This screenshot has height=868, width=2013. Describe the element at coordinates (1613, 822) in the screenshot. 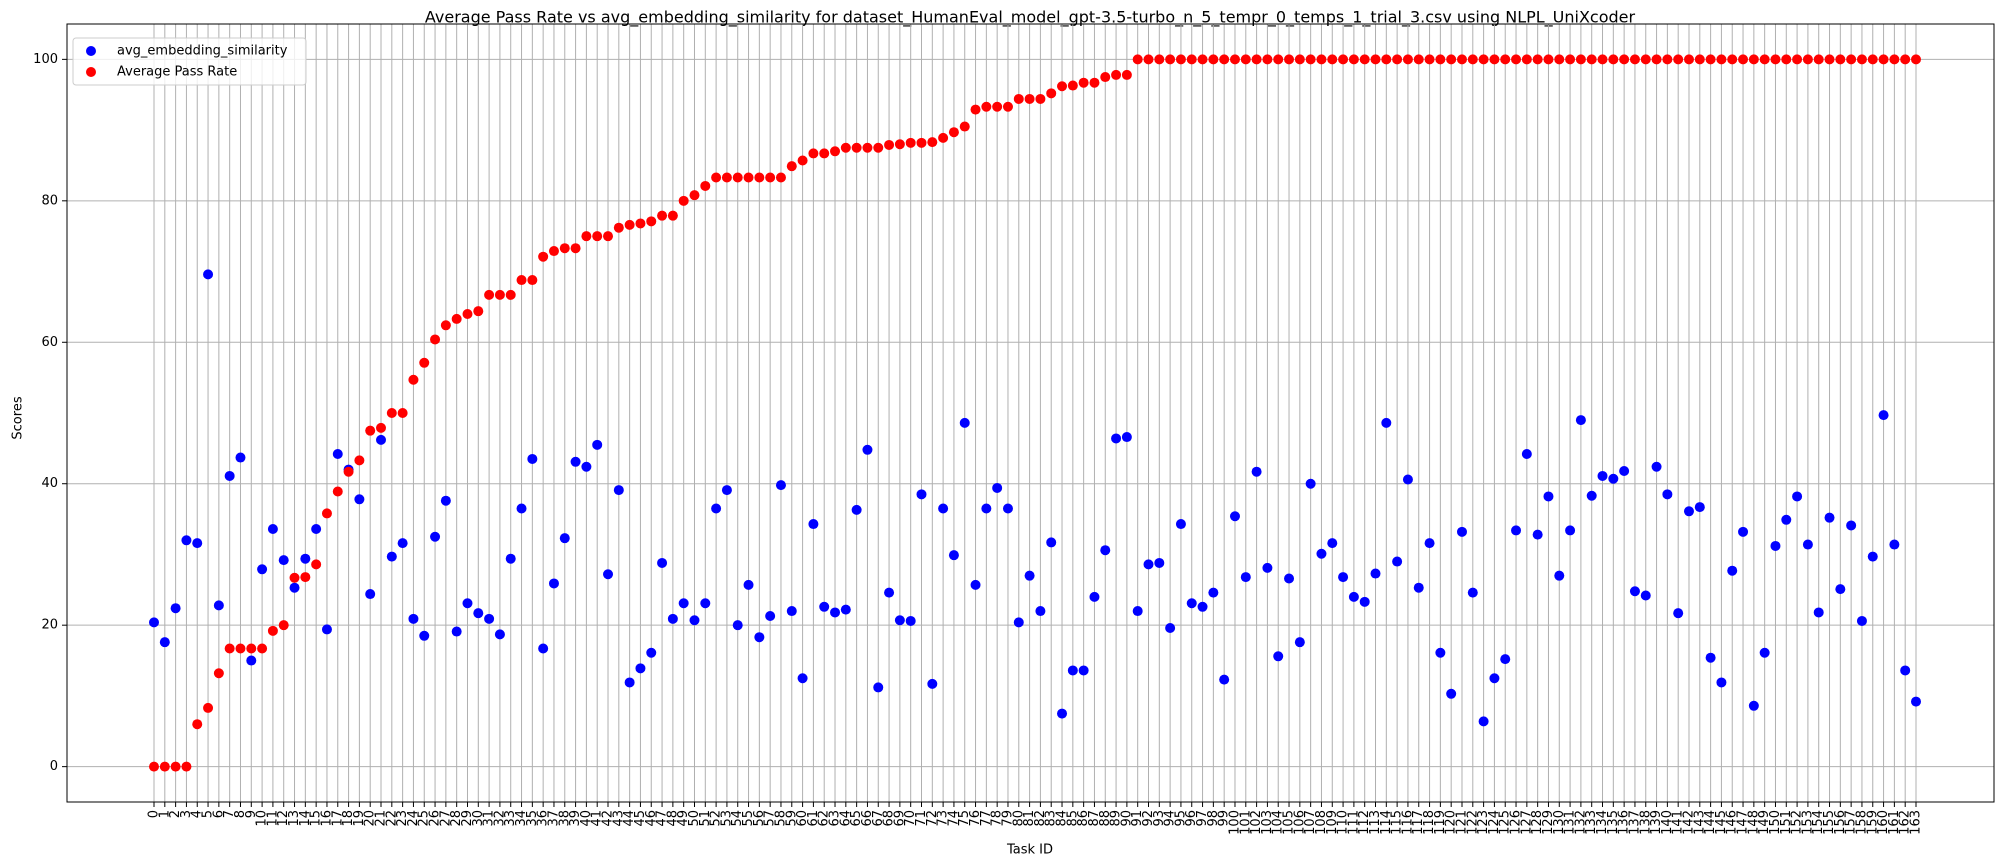

I see `x-tick-label: 135` at that location.